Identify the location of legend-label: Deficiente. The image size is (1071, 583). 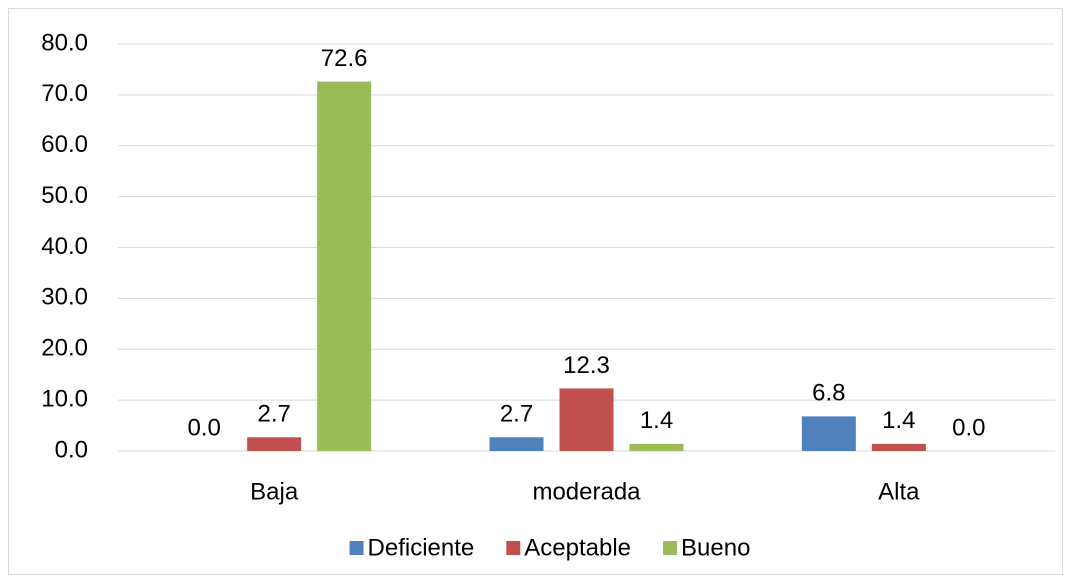
(421, 547).